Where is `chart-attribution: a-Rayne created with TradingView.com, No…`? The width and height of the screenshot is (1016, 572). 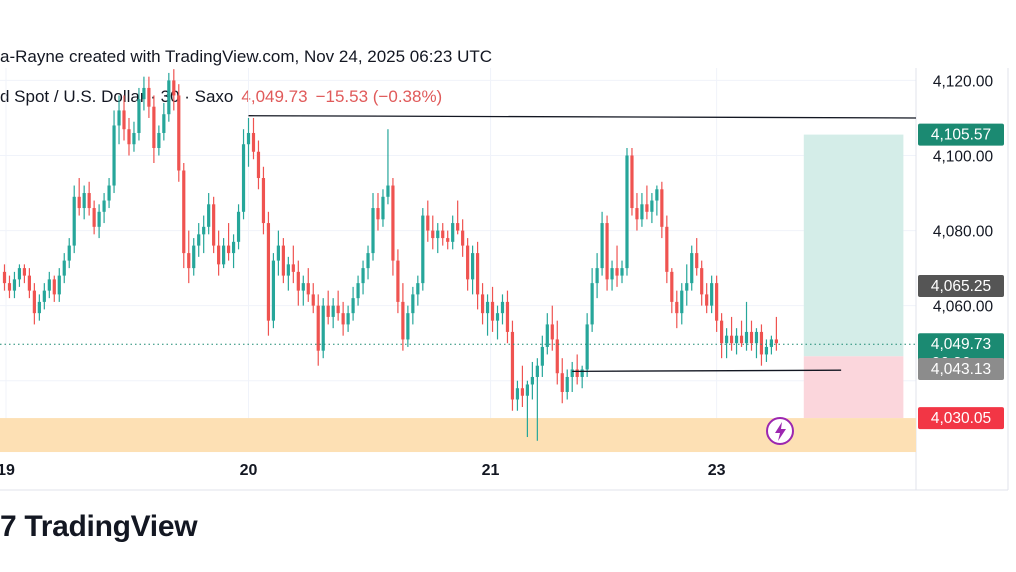
chart-attribution: a-Rayne created with TradingView.com, No… is located at coordinates (246, 56).